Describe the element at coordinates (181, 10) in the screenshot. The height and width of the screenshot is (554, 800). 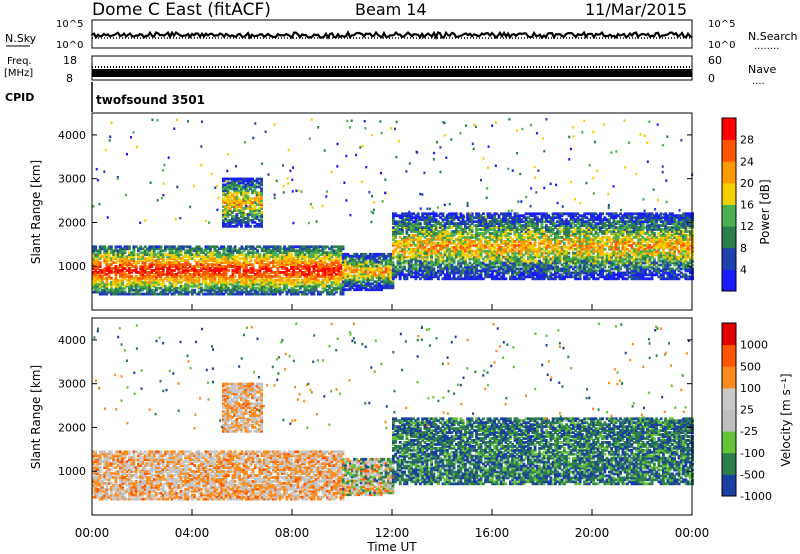
I see `station-title: Dome C East (fitACF)` at that location.